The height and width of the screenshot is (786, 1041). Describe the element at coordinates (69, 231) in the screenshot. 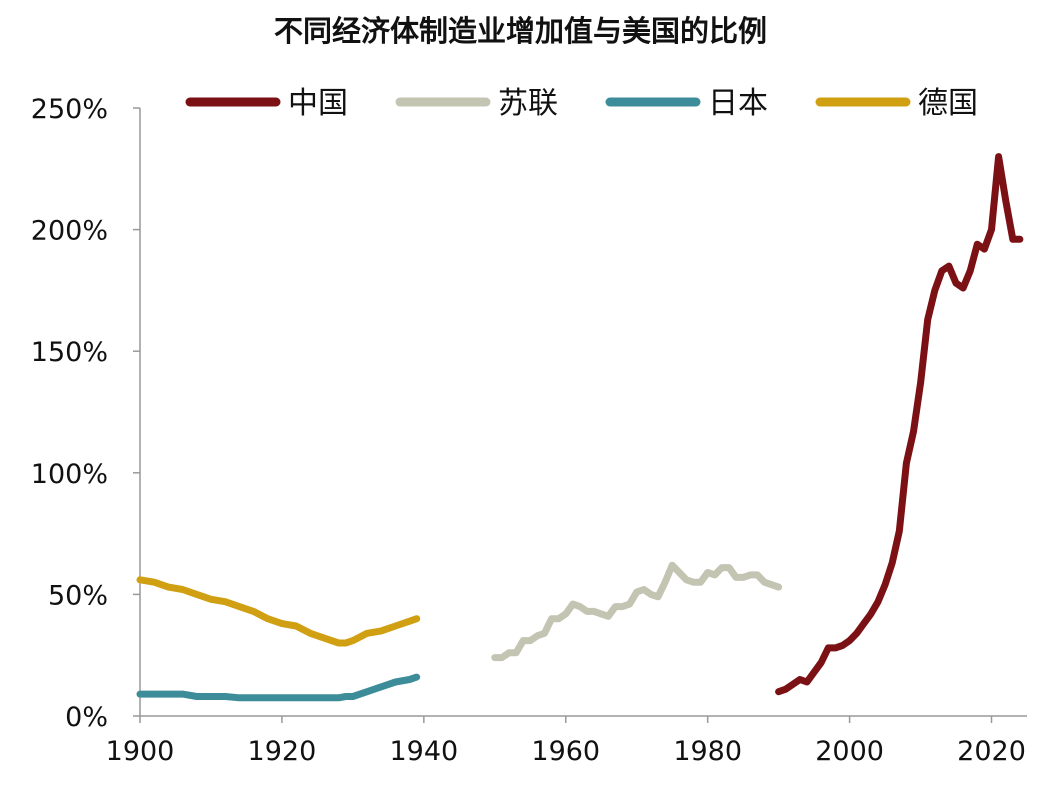

I see `y-tick-label: 200%` at that location.